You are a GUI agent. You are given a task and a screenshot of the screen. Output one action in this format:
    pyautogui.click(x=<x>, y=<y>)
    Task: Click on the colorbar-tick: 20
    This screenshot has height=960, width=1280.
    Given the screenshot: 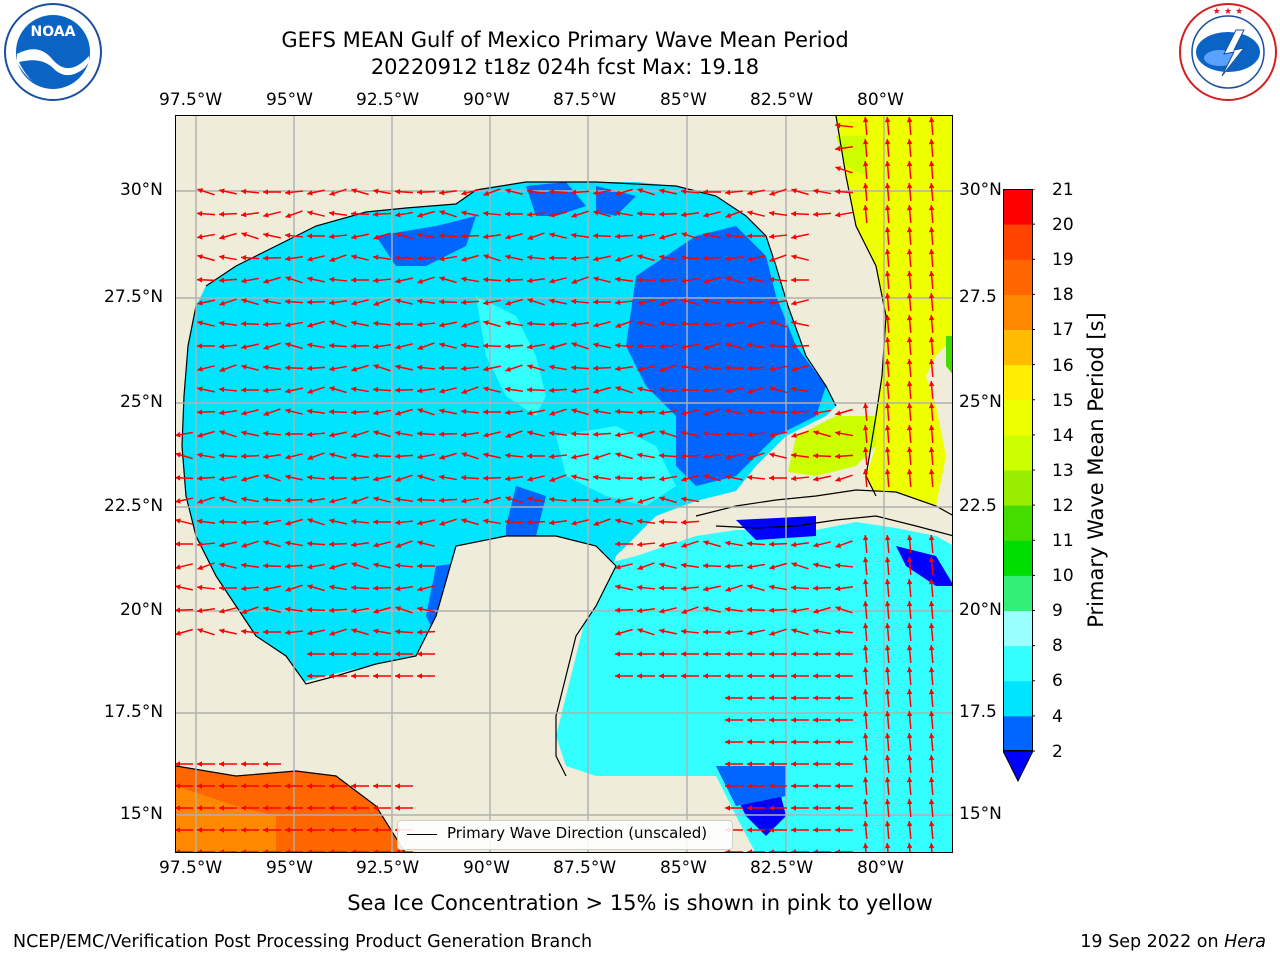 What is the action you would take?
    pyautogui.click(x=1063, y=225)
    